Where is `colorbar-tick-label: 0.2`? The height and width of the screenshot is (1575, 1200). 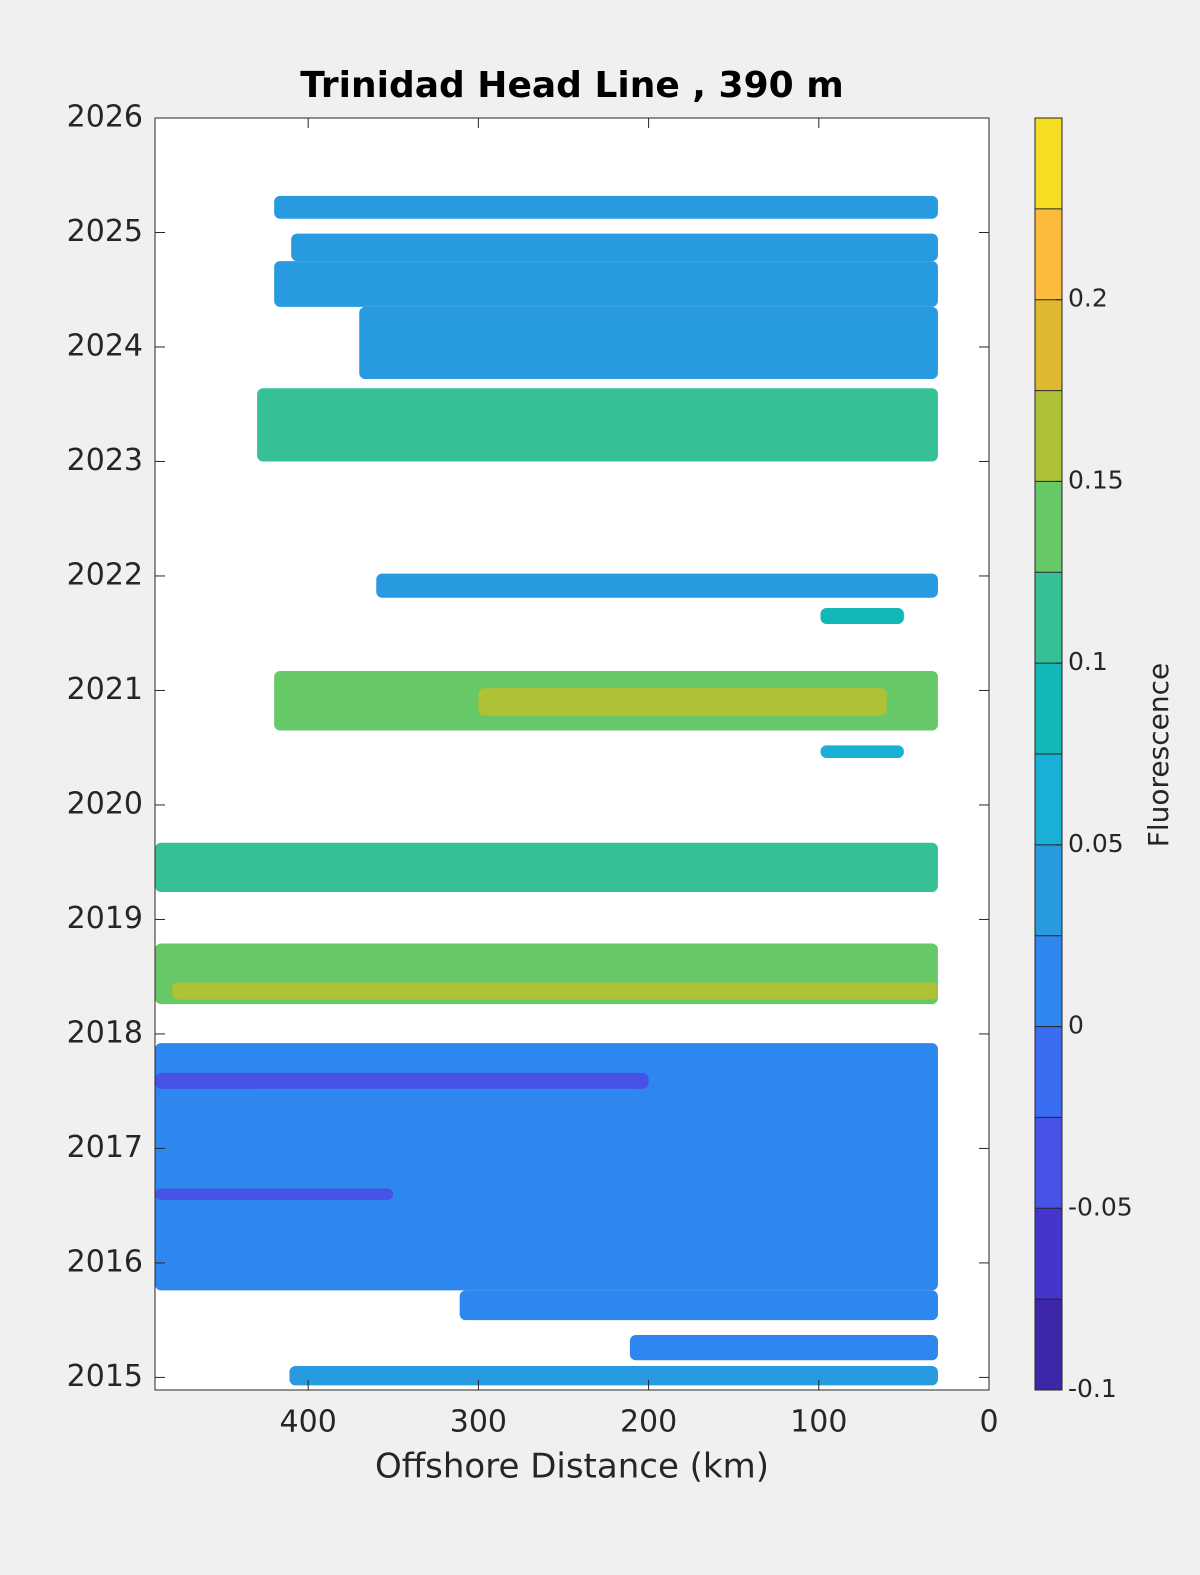
colorbar-tick-label: 0.2 is located at coordinates (1088, 298).